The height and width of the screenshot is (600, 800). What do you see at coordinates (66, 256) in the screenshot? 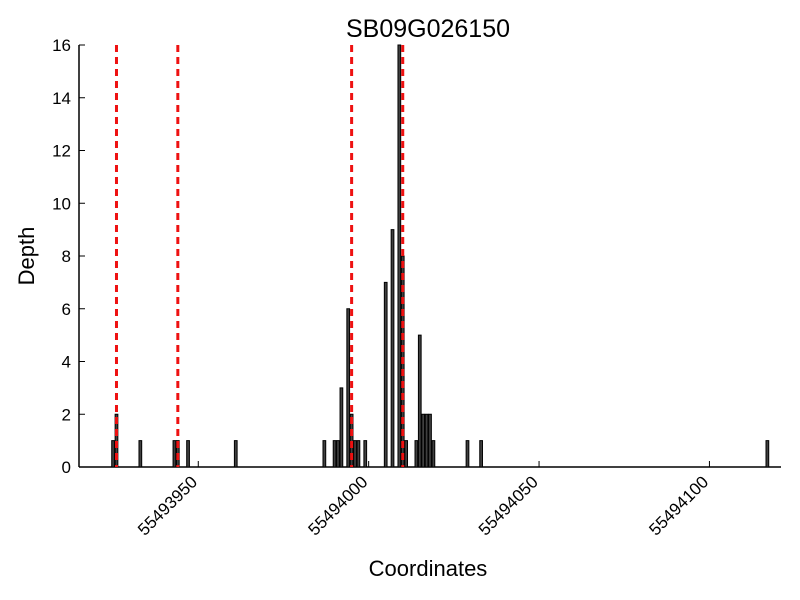
I see `y-tick-label: 8` at bounding box center [66, 256].